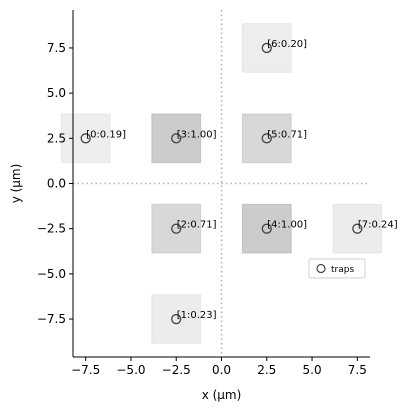  What do you see at coordinates (85, 370) in the screenshot?
I see `x-tick-label-0: −7.5` at bounding box center [85, 370].